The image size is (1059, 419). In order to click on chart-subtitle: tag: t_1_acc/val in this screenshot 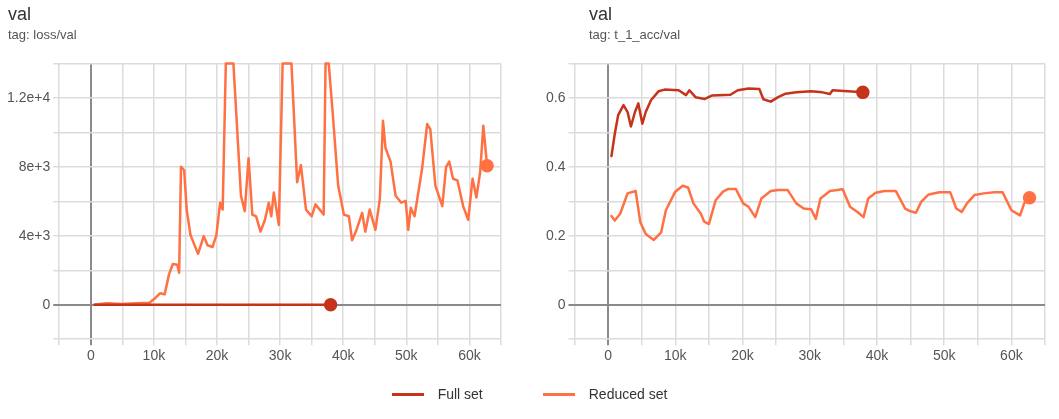, I will do `click(635, 34)`.